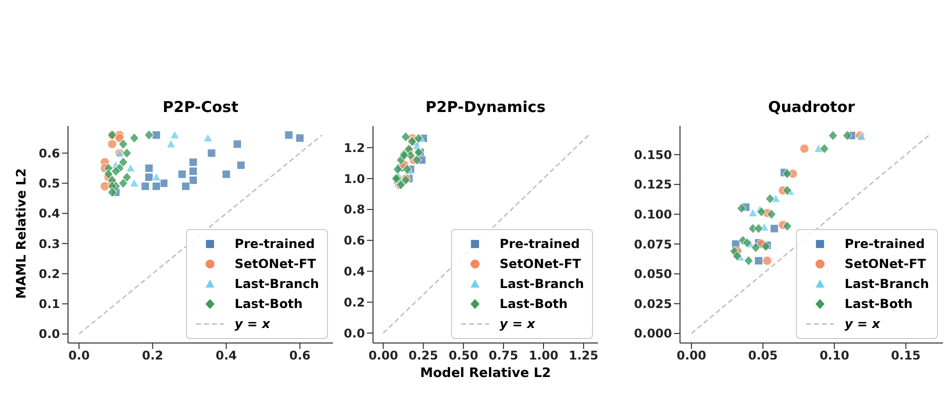  What do you see at coordinates (503, 355) in the screenshot?
I see `x-tick-label: 0.75` at bounding box center [503, 355].